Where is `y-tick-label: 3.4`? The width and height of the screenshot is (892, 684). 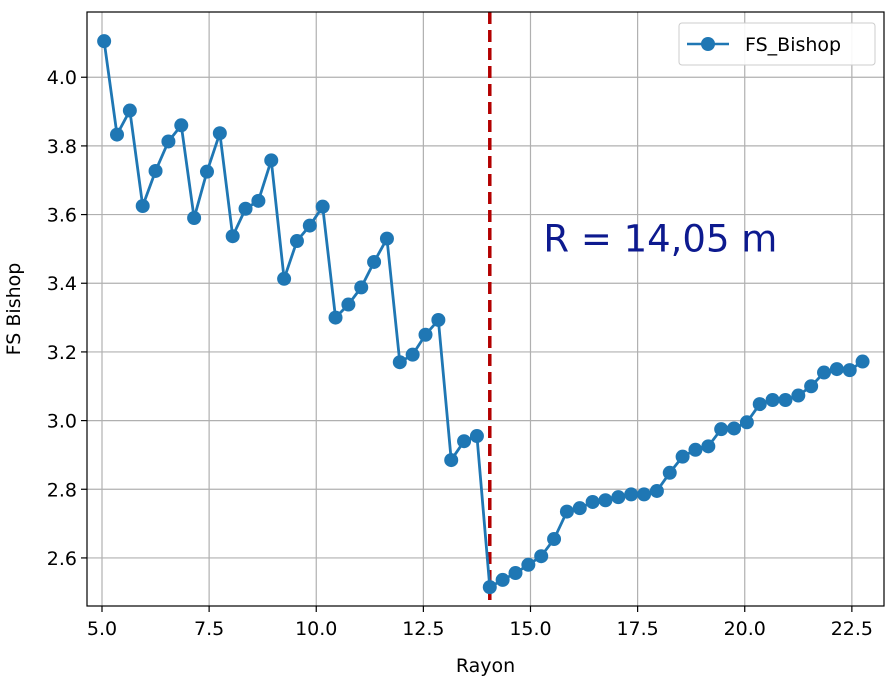 y-tick-label: 3.4 is located at coordinates (62, 284).